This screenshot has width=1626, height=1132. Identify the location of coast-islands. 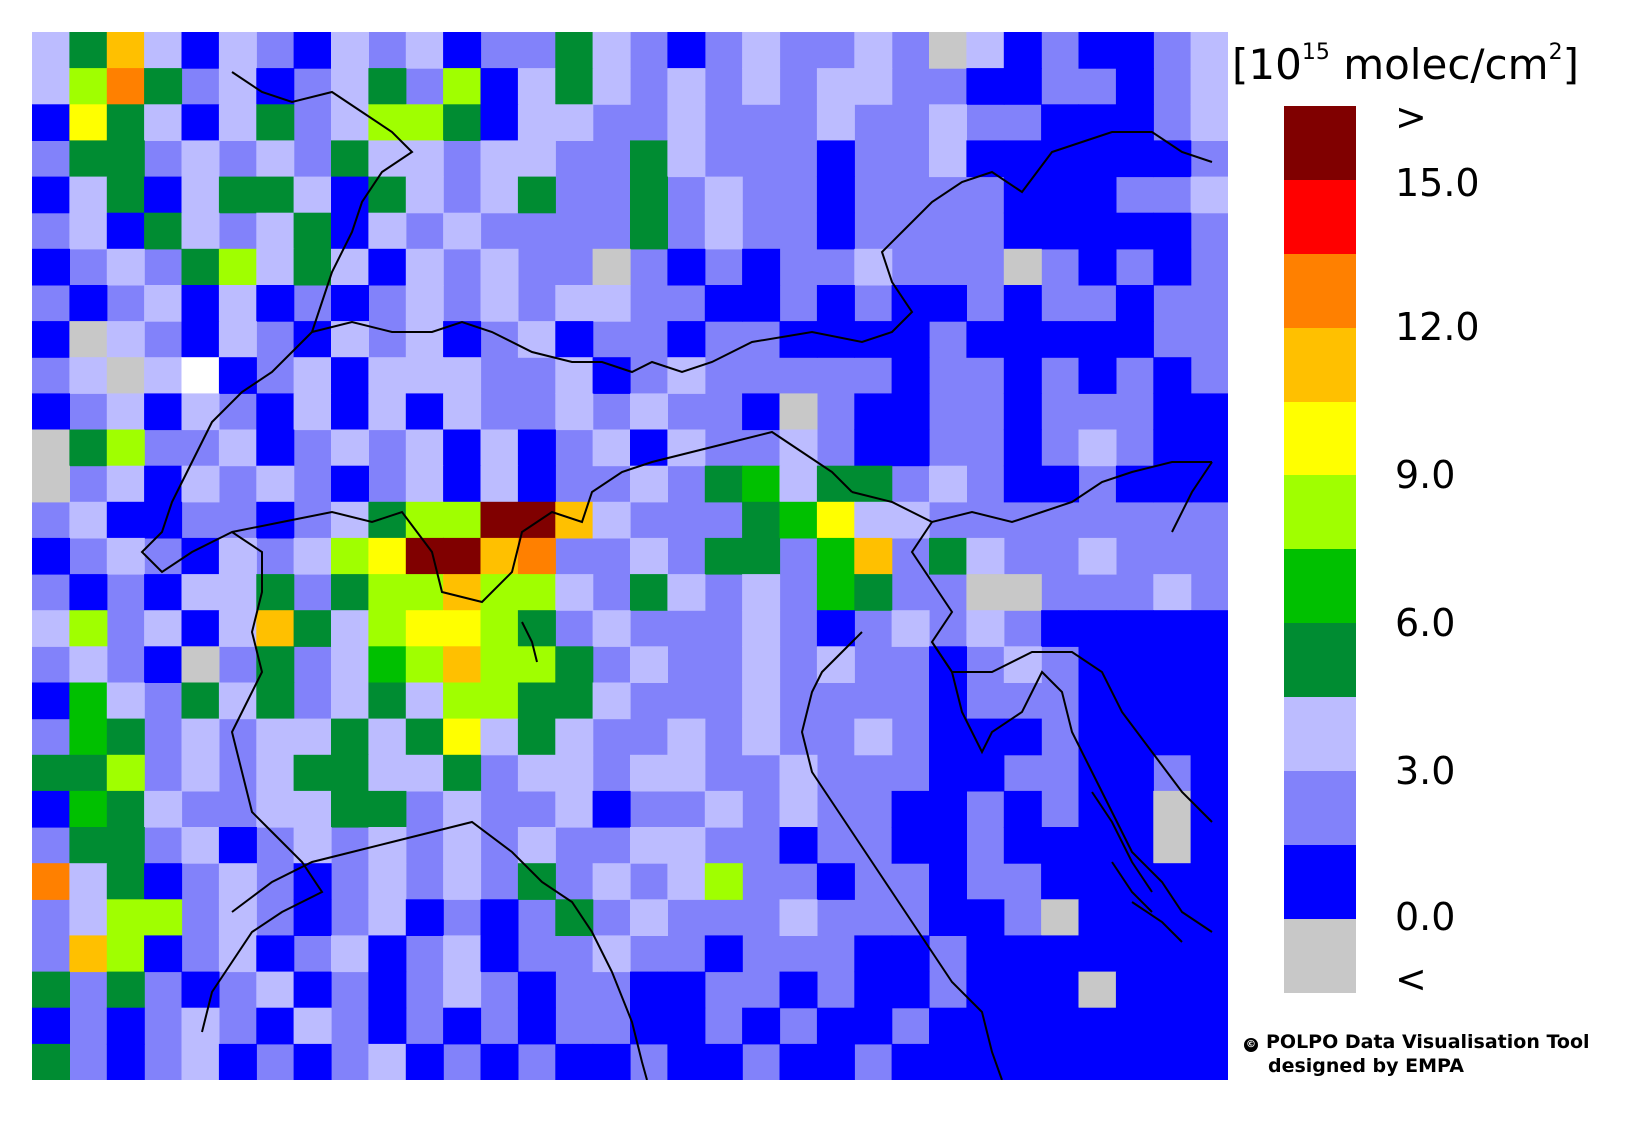
(1137, 867).